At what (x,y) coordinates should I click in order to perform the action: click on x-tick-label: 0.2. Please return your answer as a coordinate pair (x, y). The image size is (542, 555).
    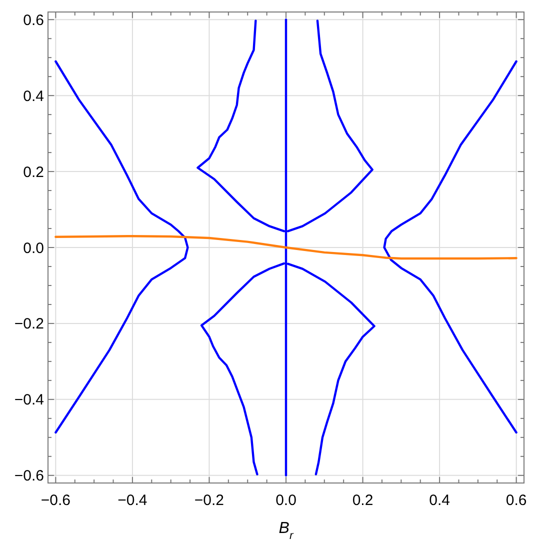
    Looking at the image, I should click on (363, 500).